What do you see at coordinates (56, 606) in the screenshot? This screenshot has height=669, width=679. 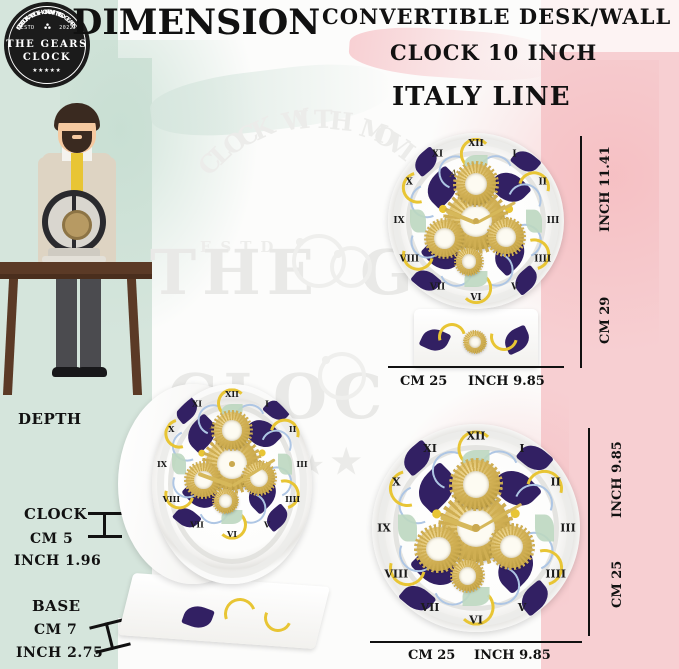 I see `label-base-depth: BASE` at bounding box center [56, 606].